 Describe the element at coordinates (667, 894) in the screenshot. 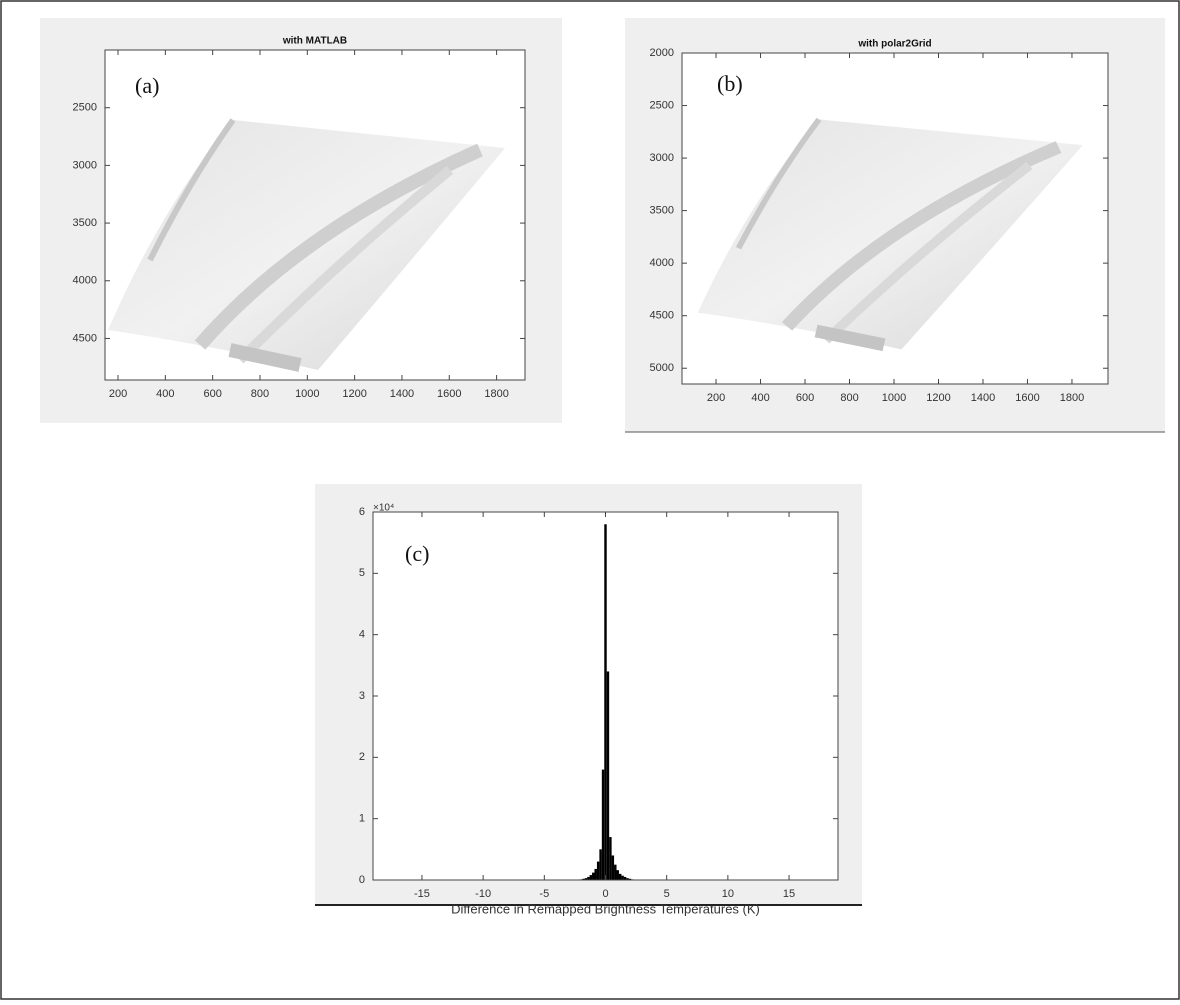

I see `x-tick-label: 5` at that location.